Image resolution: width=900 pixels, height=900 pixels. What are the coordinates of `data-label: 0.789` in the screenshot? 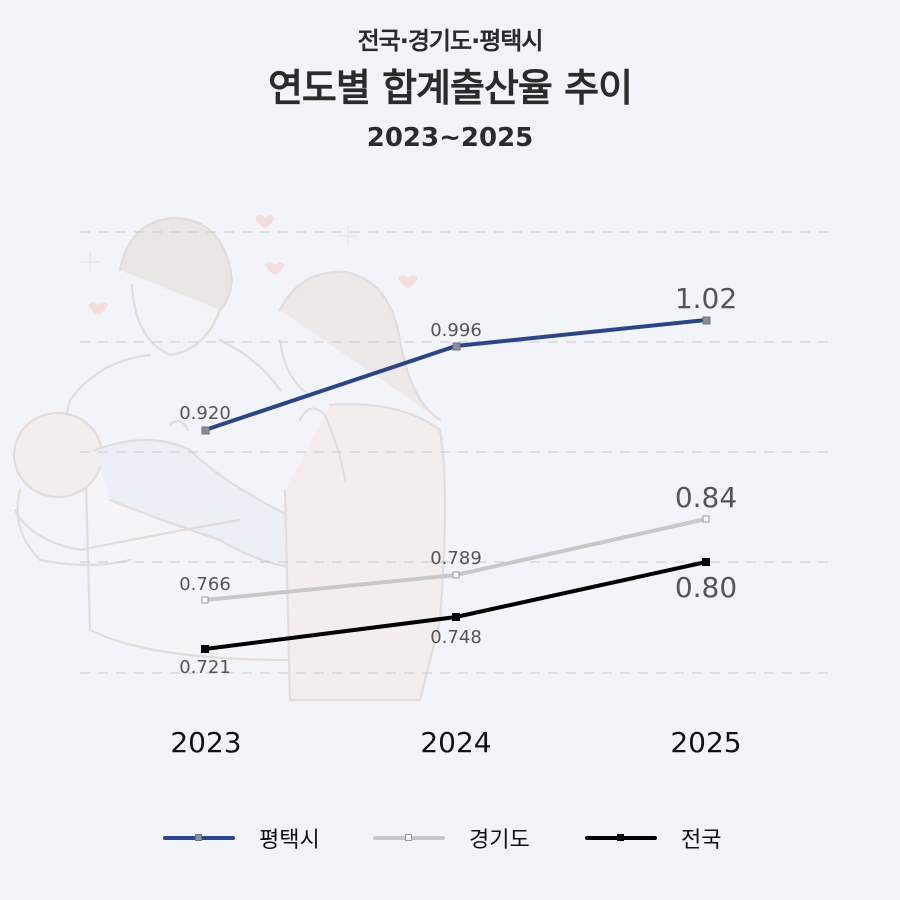 It's located at (456, 558).